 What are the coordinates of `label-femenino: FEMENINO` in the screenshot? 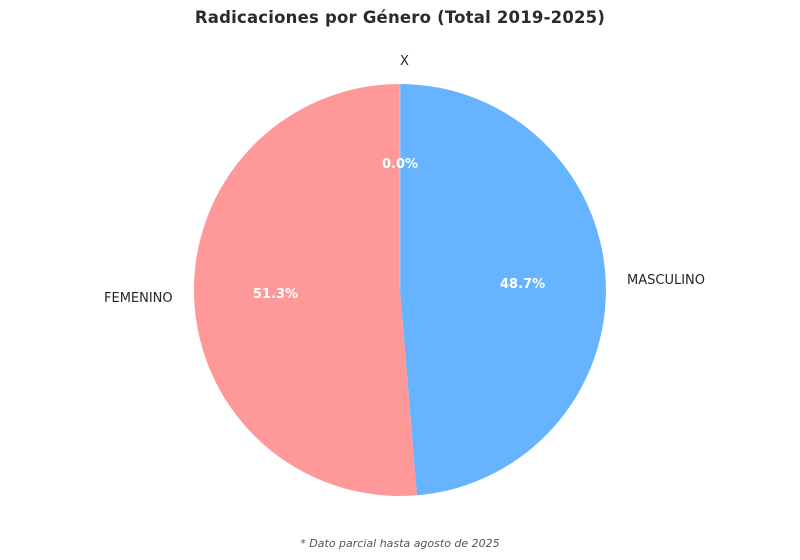 It's located at (138, 298).